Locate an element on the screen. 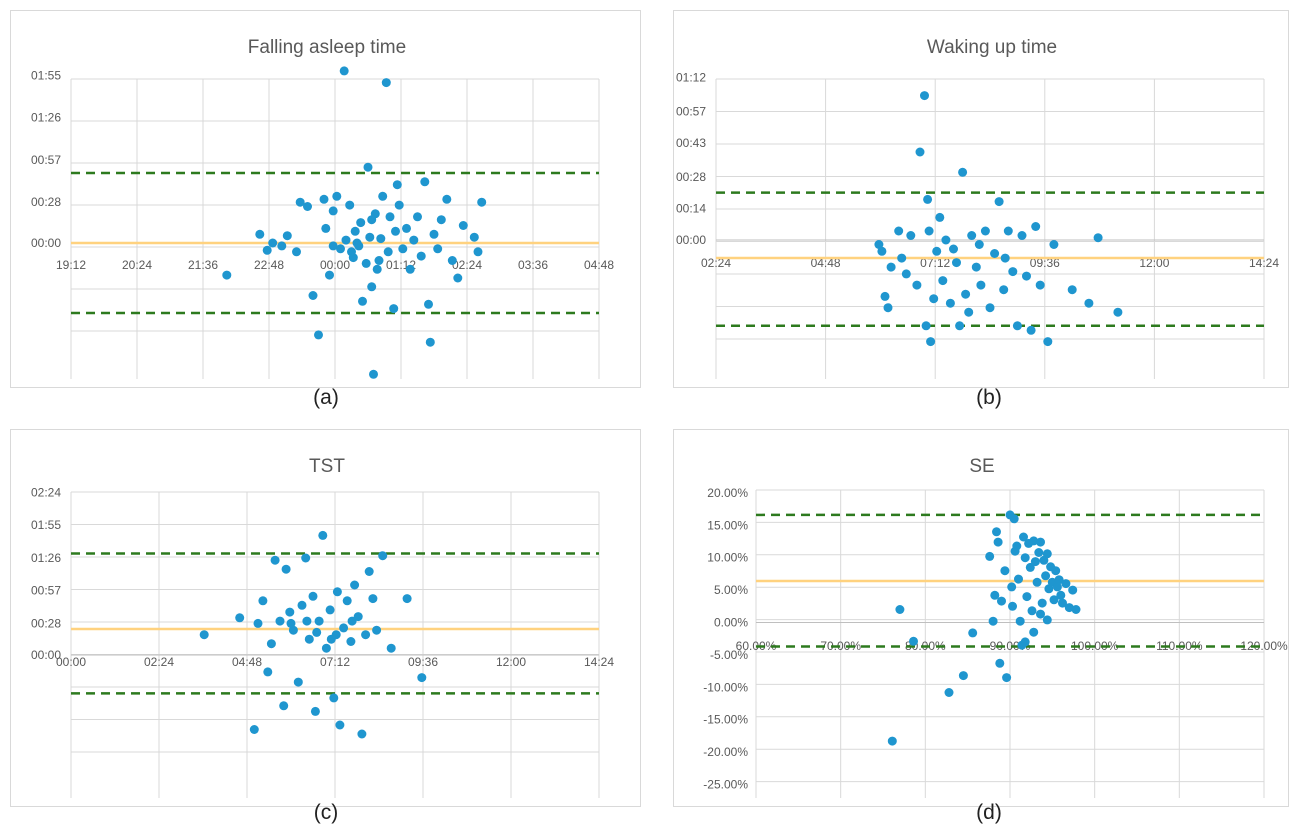  x-tick-label: 70.00% is located at coordinates (840, 646).